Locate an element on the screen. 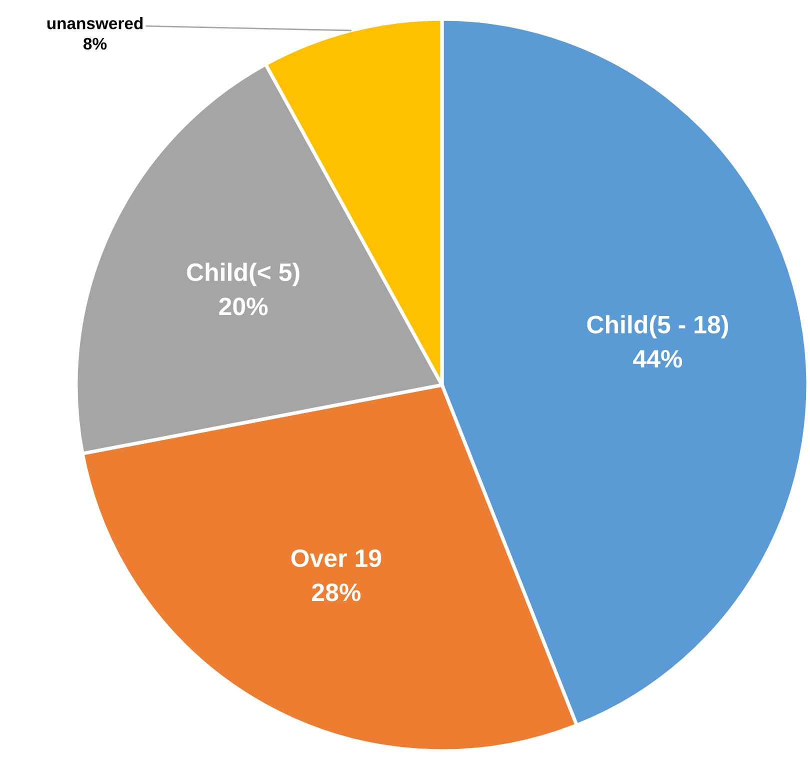 The height and width of the screenshot is (760, 810). slice-label: Over 19 is located at coordinates (336, 558).